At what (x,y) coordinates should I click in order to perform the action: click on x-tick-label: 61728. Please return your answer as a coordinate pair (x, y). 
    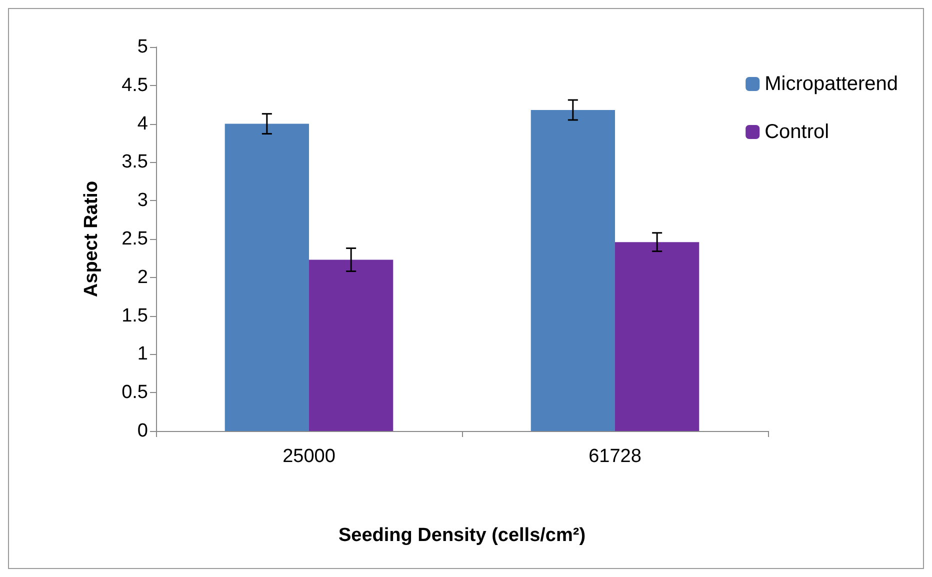
    Looking at the image, I should click on (615, 456).